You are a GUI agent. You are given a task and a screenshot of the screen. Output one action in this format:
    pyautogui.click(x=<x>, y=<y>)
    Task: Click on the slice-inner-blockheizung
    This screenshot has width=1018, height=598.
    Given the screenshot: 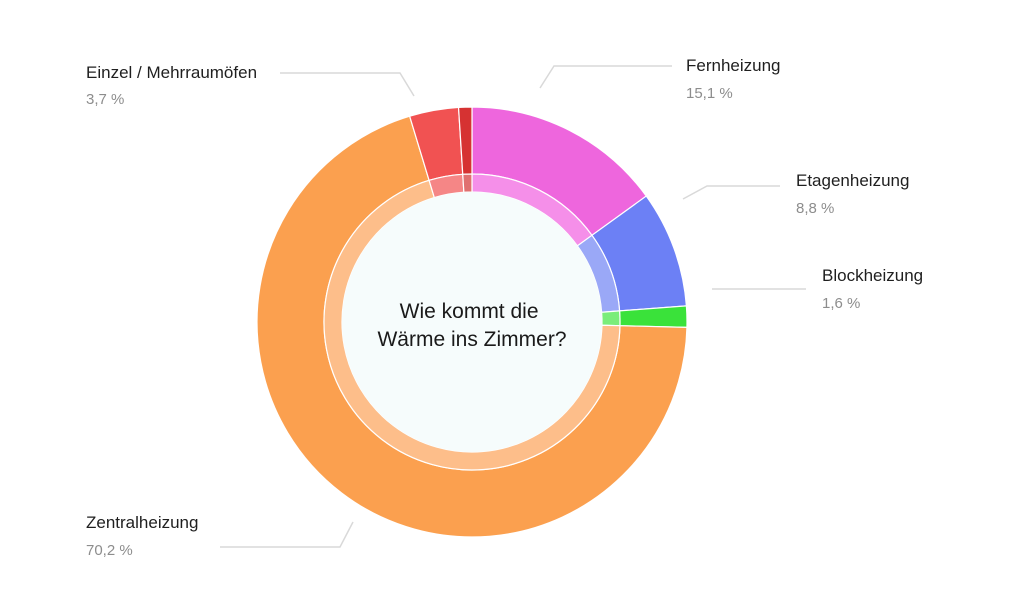 What is the action you would take?
    pyautogui.click(x=610, y=318)
    